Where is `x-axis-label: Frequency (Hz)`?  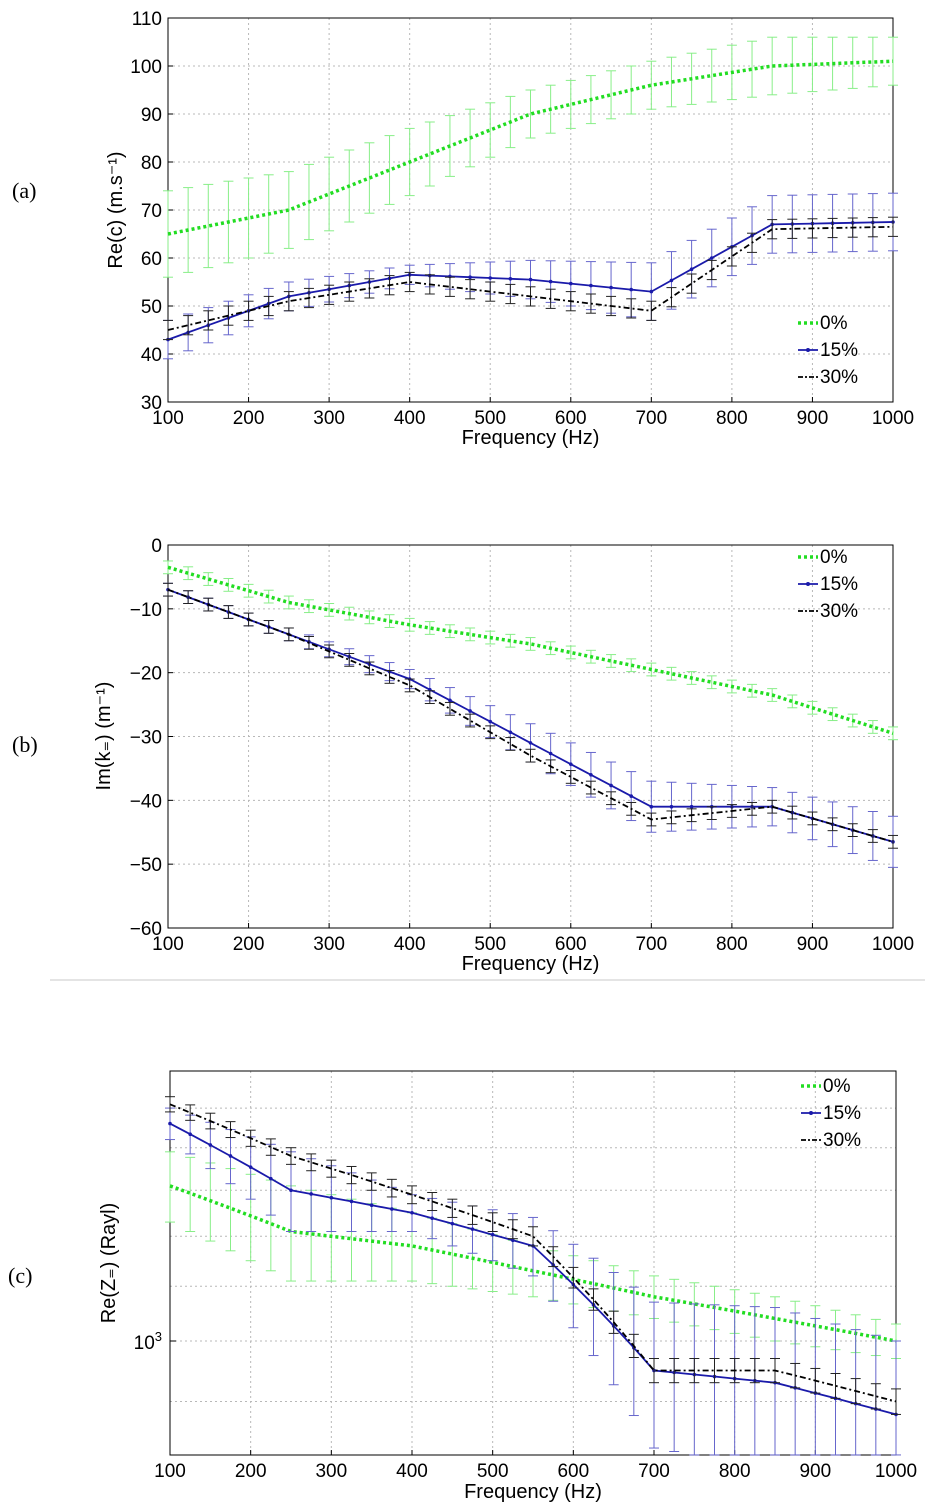 x-axis-label: Frequency (Hz) is located at coordinates (533, 1492).